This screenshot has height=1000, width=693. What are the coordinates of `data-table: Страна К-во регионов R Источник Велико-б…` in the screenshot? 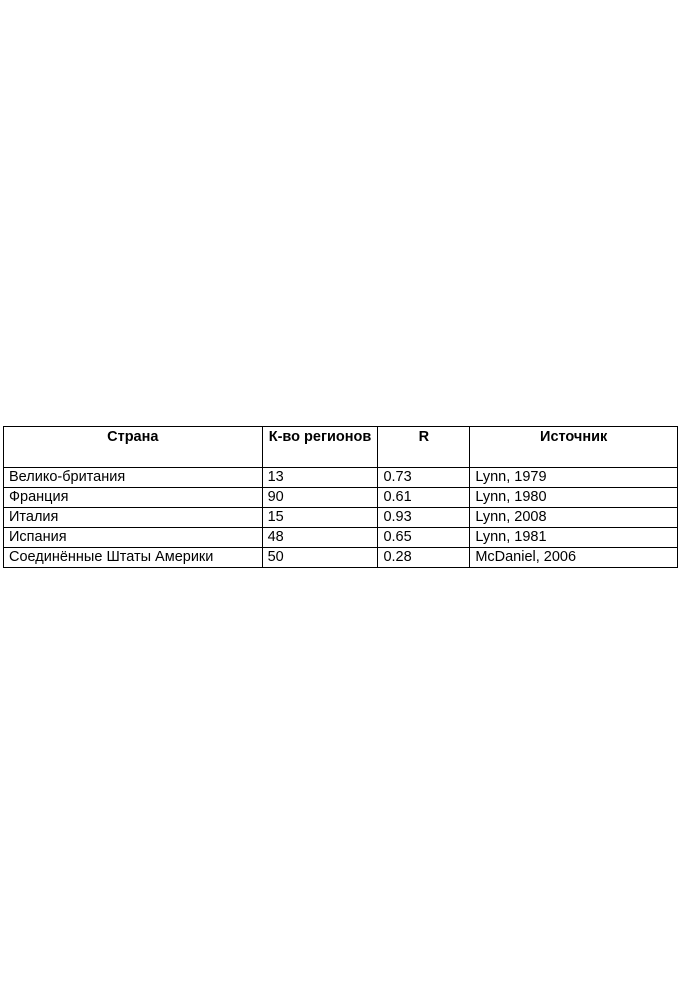 It's located at (340, 497).